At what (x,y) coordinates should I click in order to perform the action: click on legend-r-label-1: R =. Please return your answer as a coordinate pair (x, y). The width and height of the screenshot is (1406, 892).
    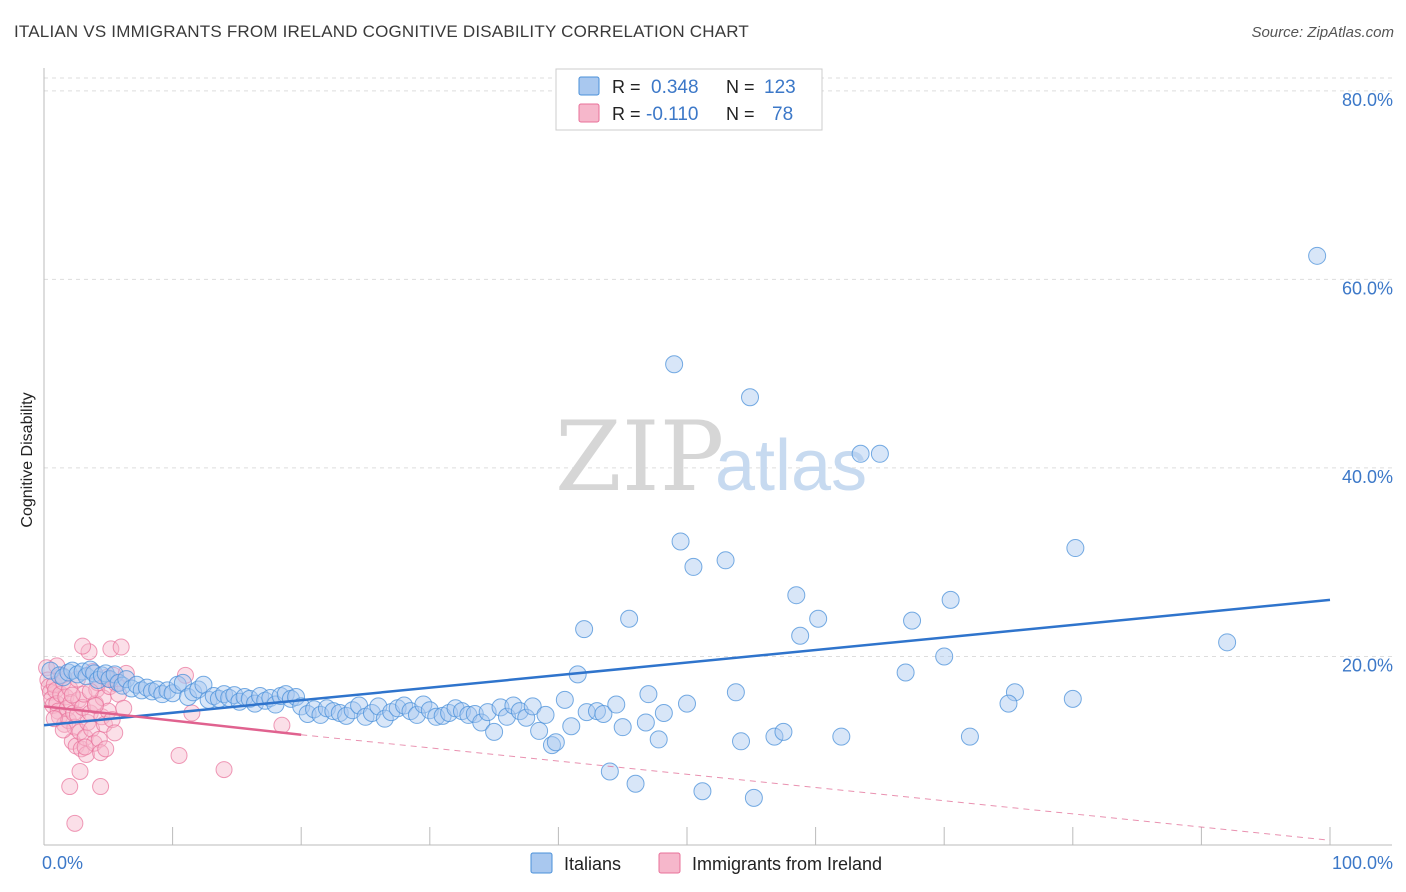
    Looking at the image, I should click on (626, 87).